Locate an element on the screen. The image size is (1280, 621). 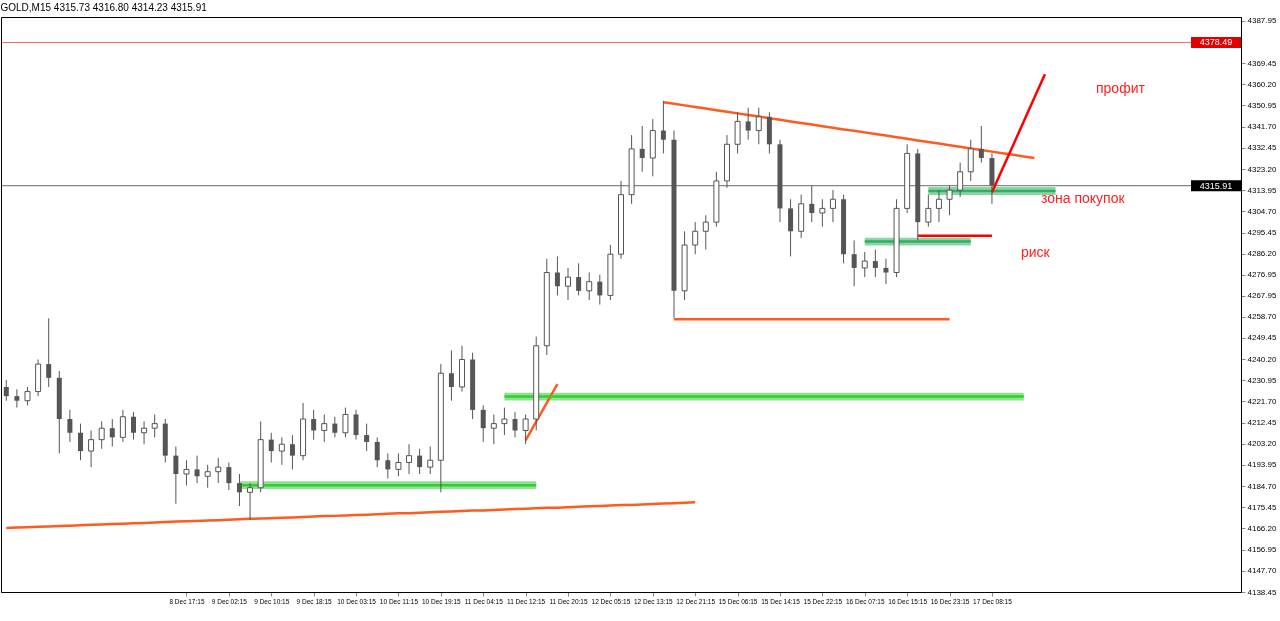
y-tick-label: 4323.20 is located at coordinates (1262, 169).